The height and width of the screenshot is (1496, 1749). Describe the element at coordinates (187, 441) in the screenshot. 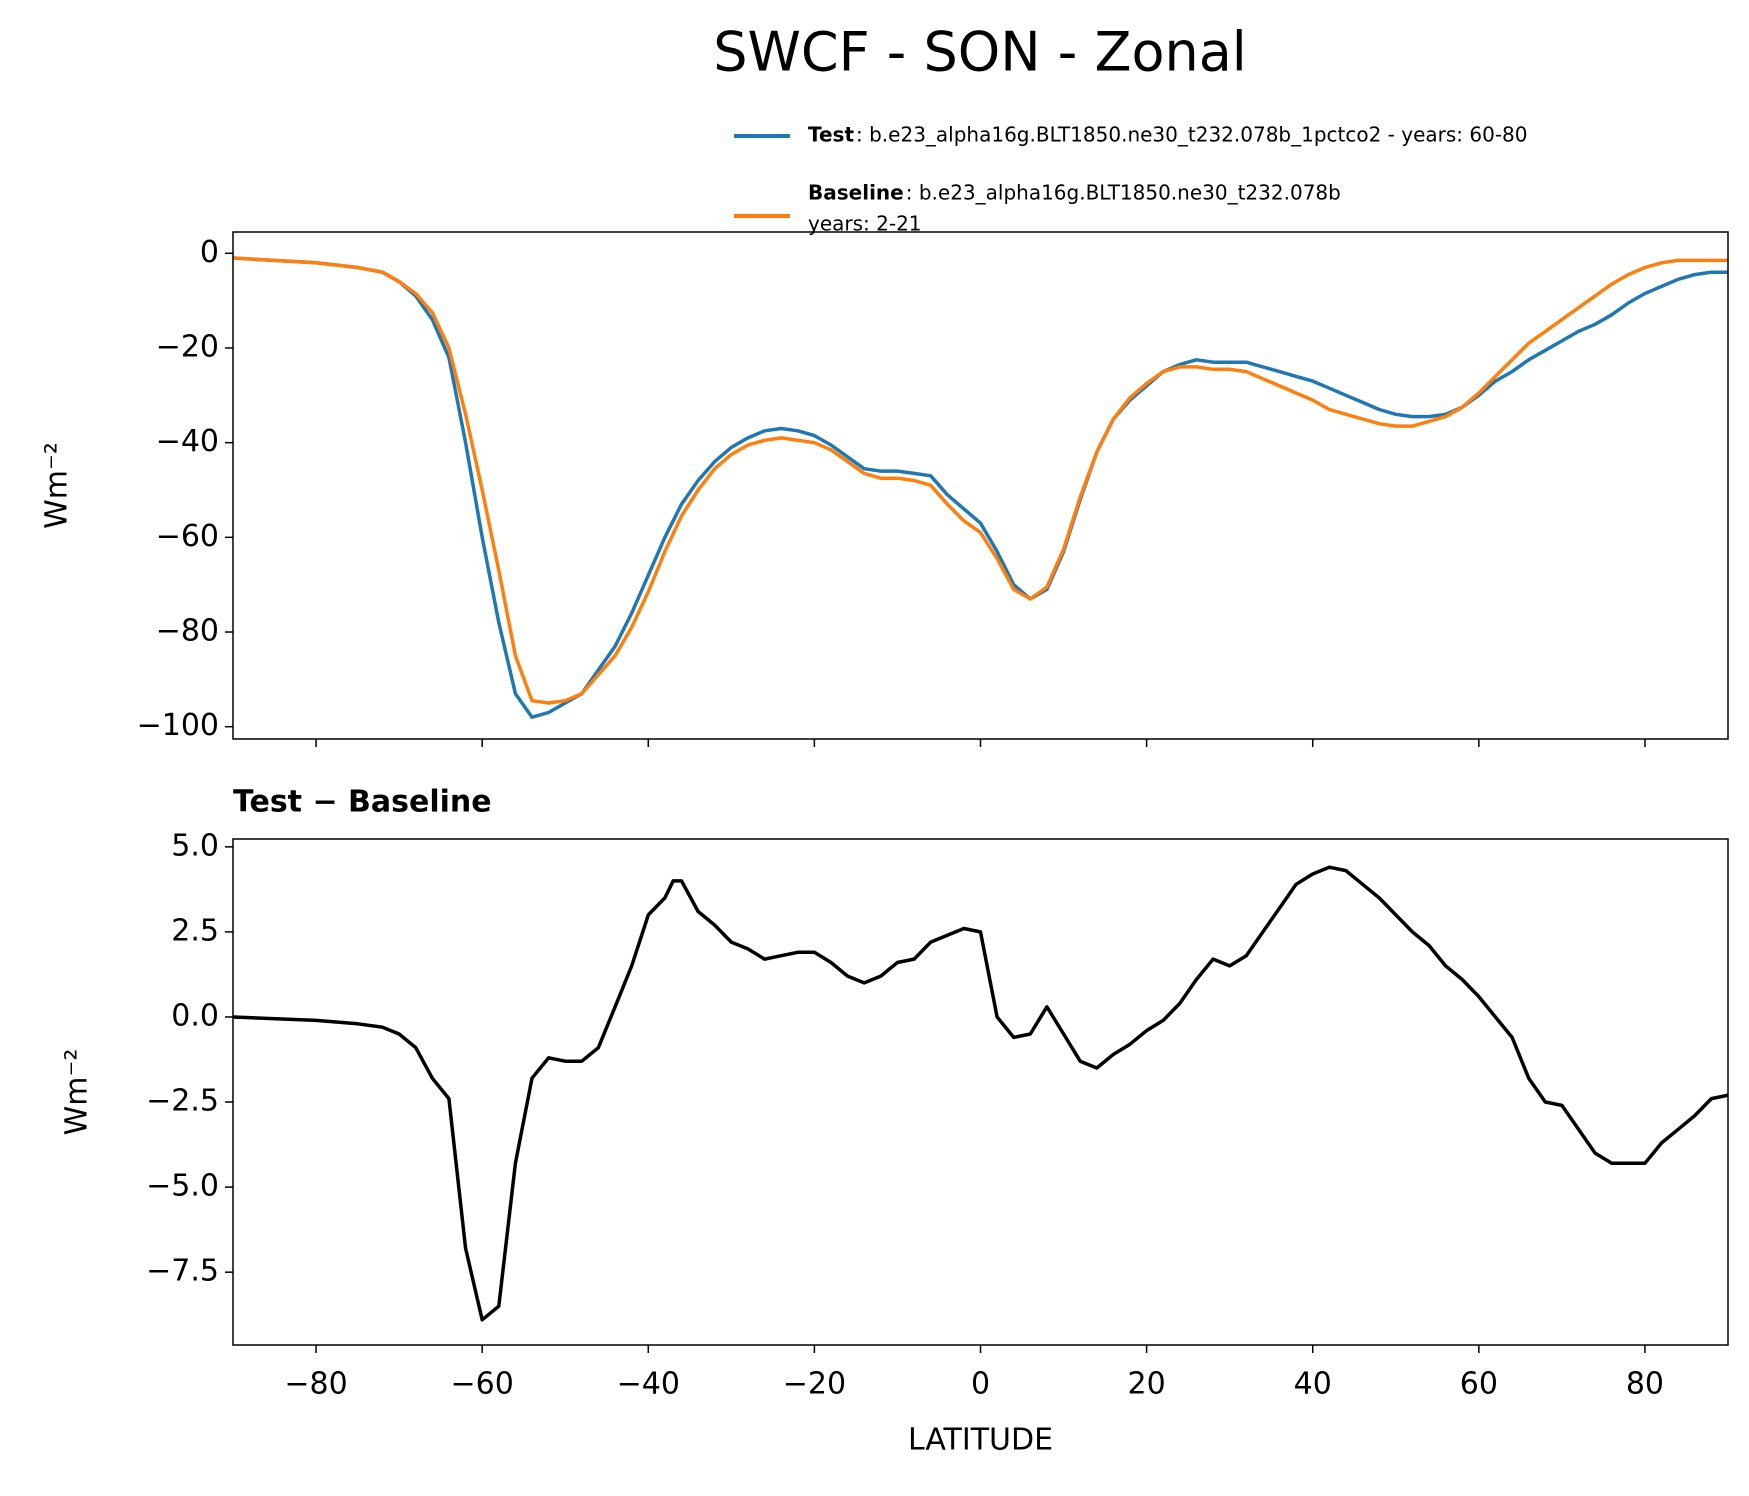

I see `y-tick-label: −40` at that location.